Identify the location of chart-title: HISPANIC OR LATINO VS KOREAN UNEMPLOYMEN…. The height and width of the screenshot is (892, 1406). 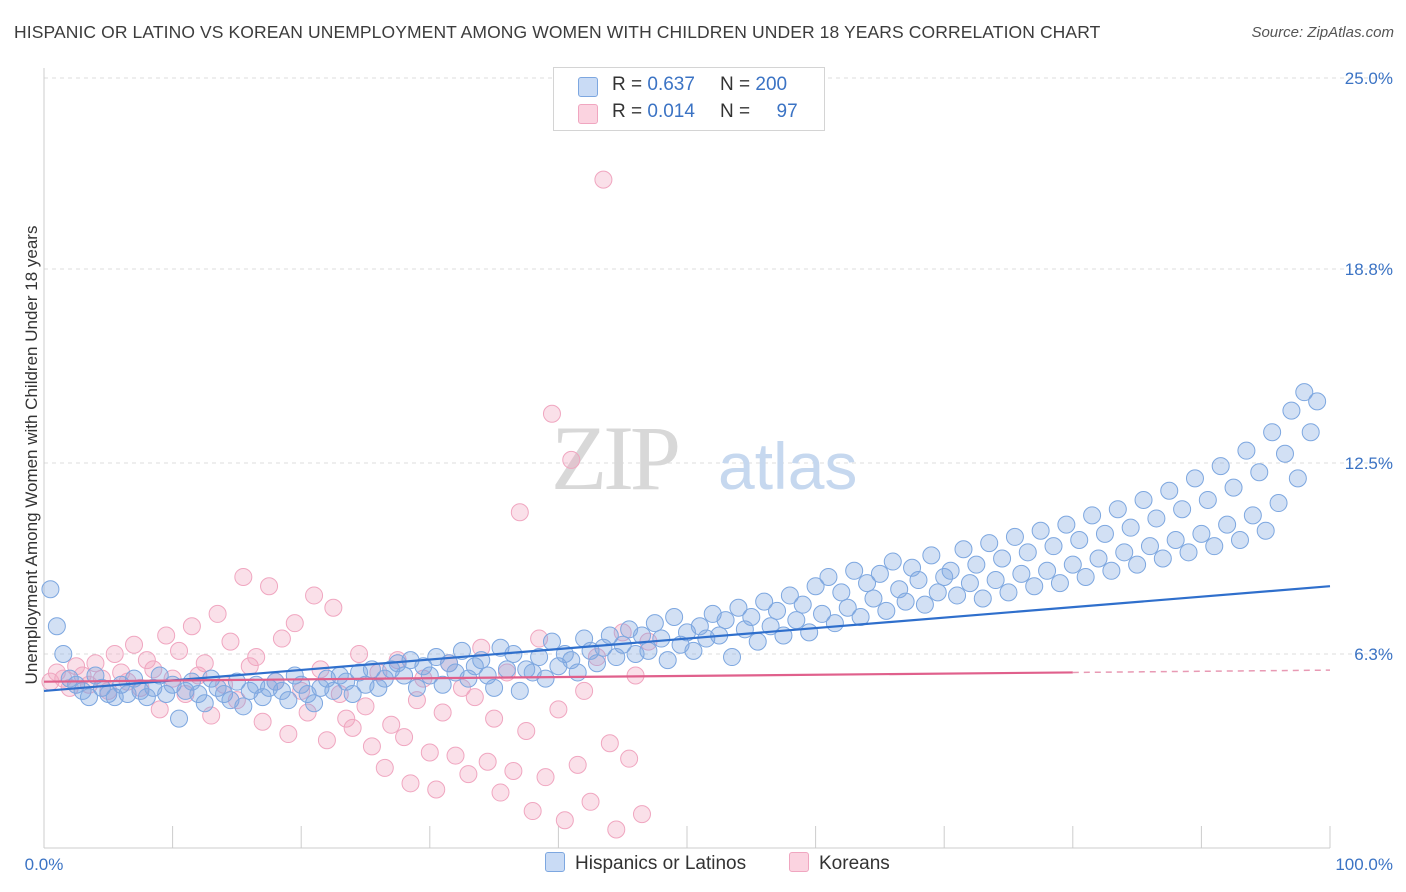
(557, 32).